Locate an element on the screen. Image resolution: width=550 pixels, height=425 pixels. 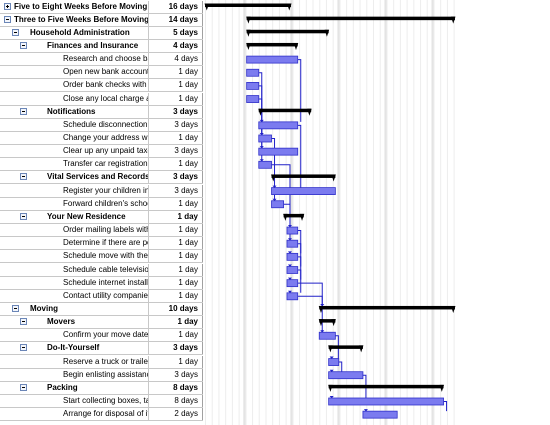
task-row: Transfer car registration 1 day is located at coordinates (101, 165).